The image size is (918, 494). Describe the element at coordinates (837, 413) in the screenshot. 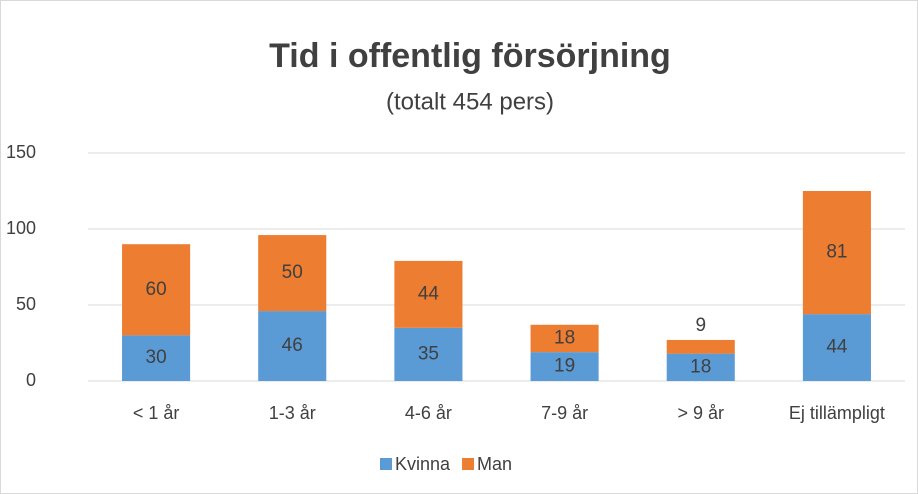

I see `x-tick-label: Ej tillämpligt` at that location.